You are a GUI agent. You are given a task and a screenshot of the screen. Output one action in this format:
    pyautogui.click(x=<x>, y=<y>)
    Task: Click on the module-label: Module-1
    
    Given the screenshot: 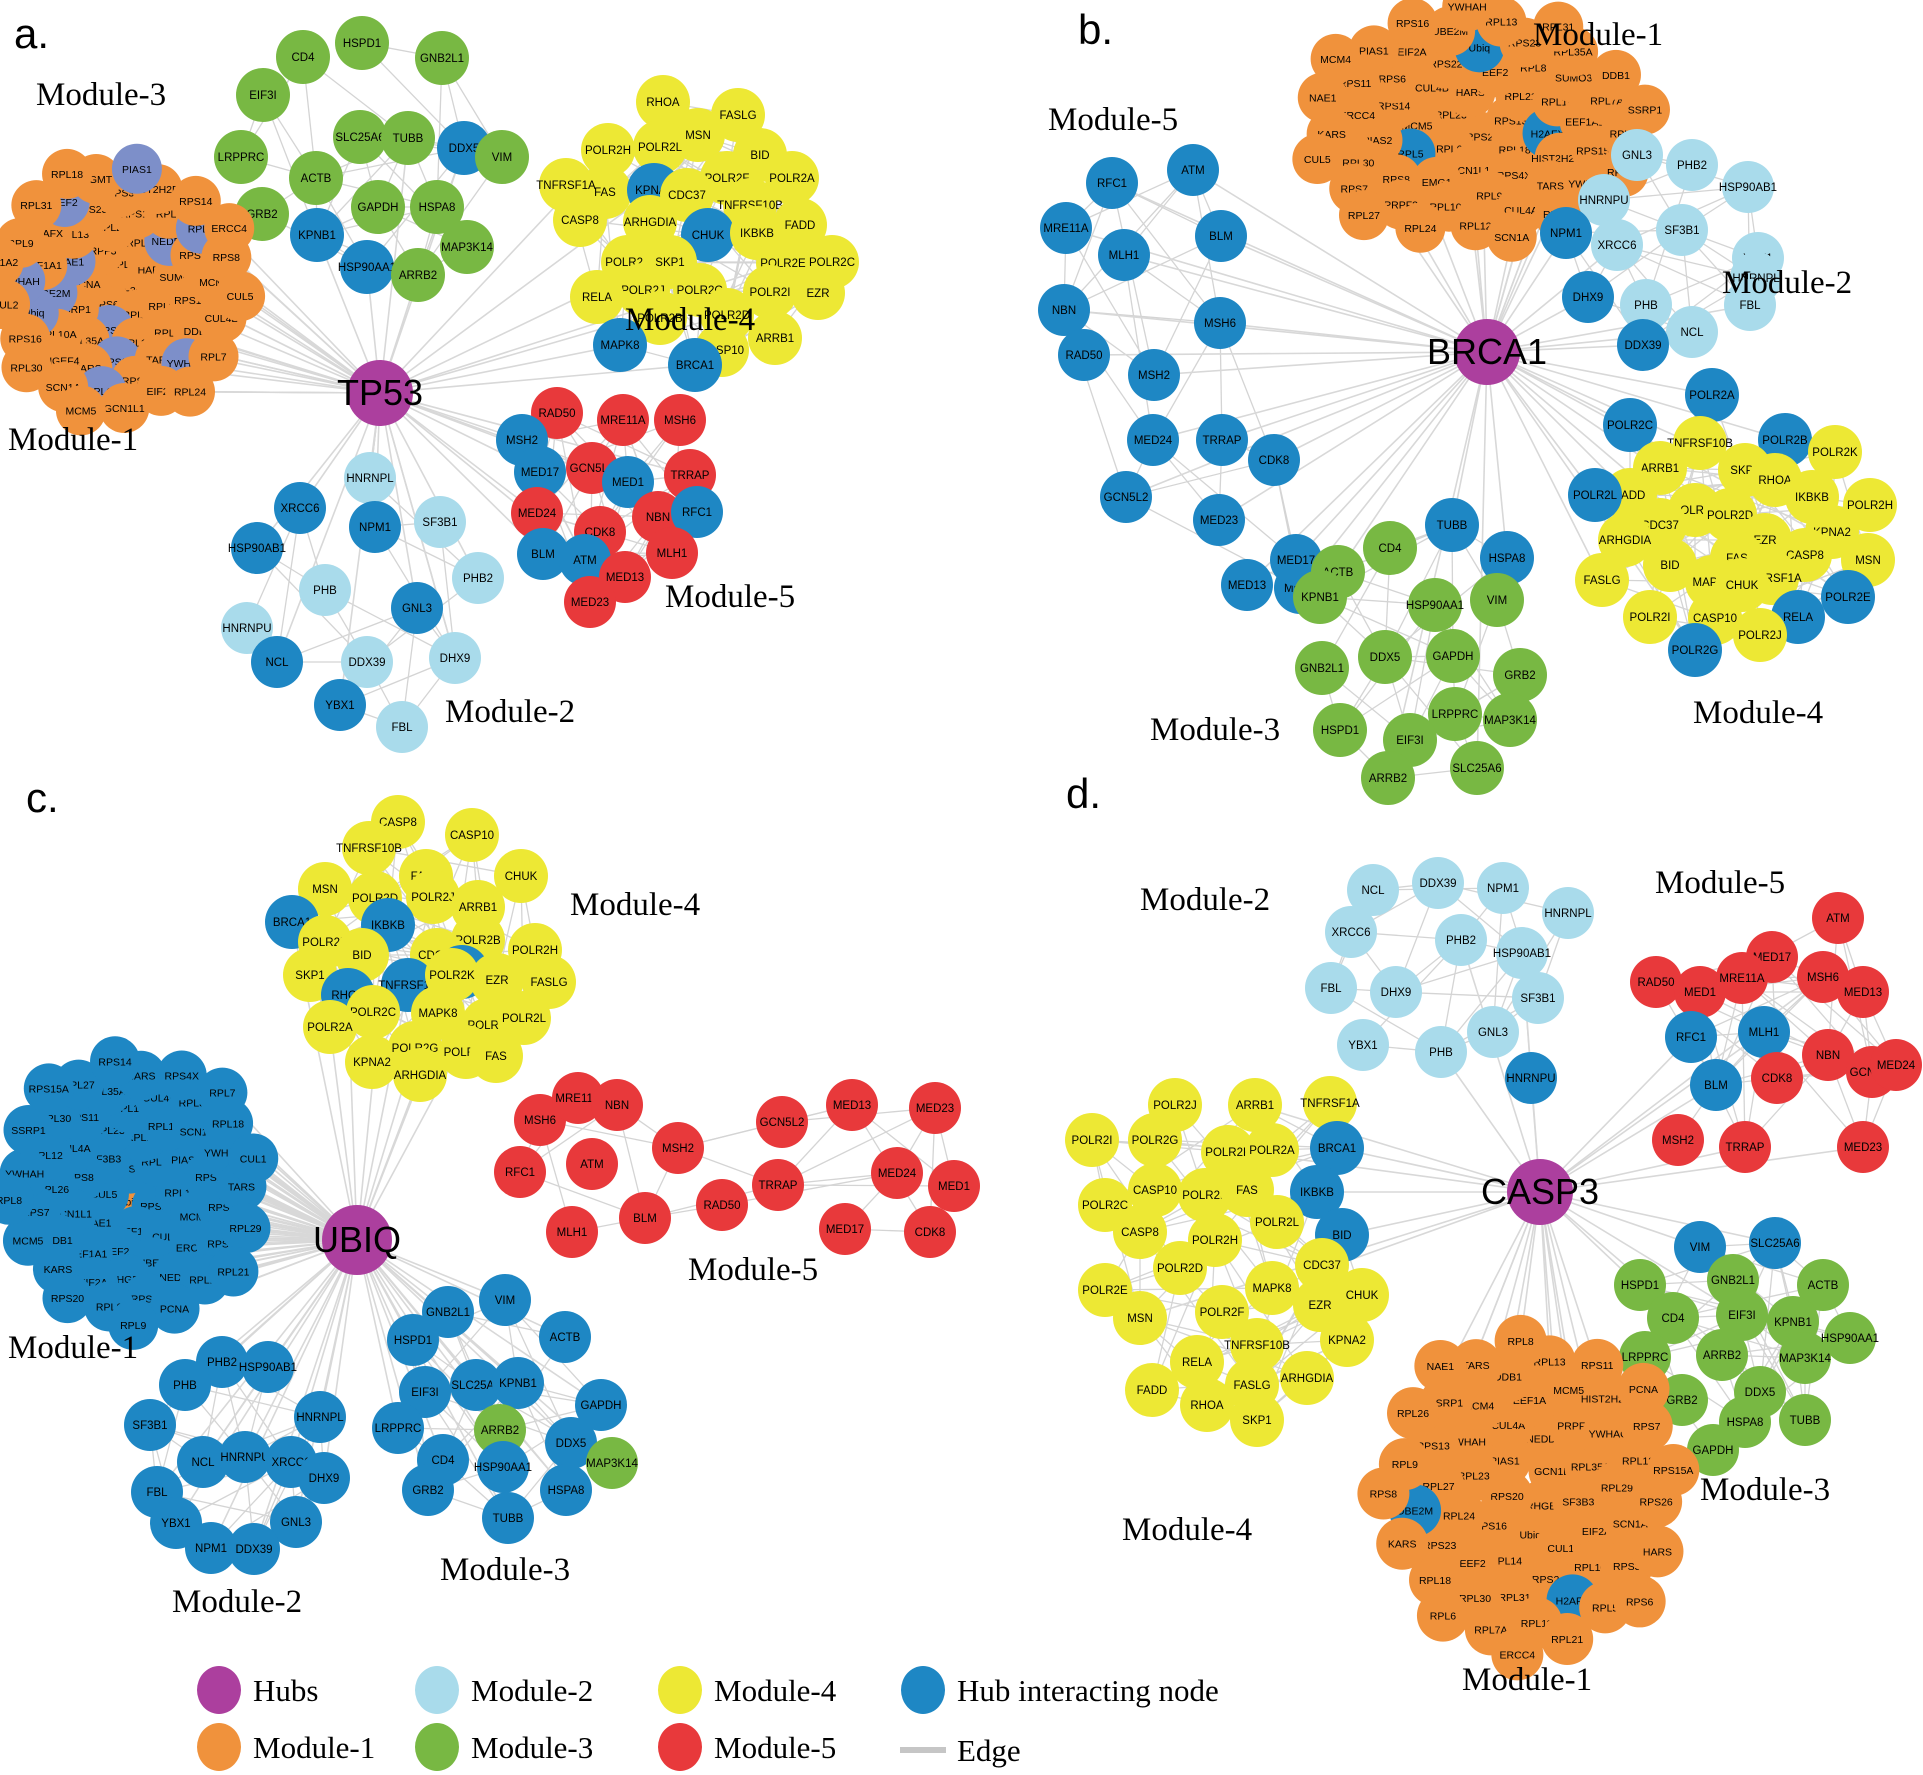 What is the action you would take?
    pyautogui.click(x=73, y=440)
    